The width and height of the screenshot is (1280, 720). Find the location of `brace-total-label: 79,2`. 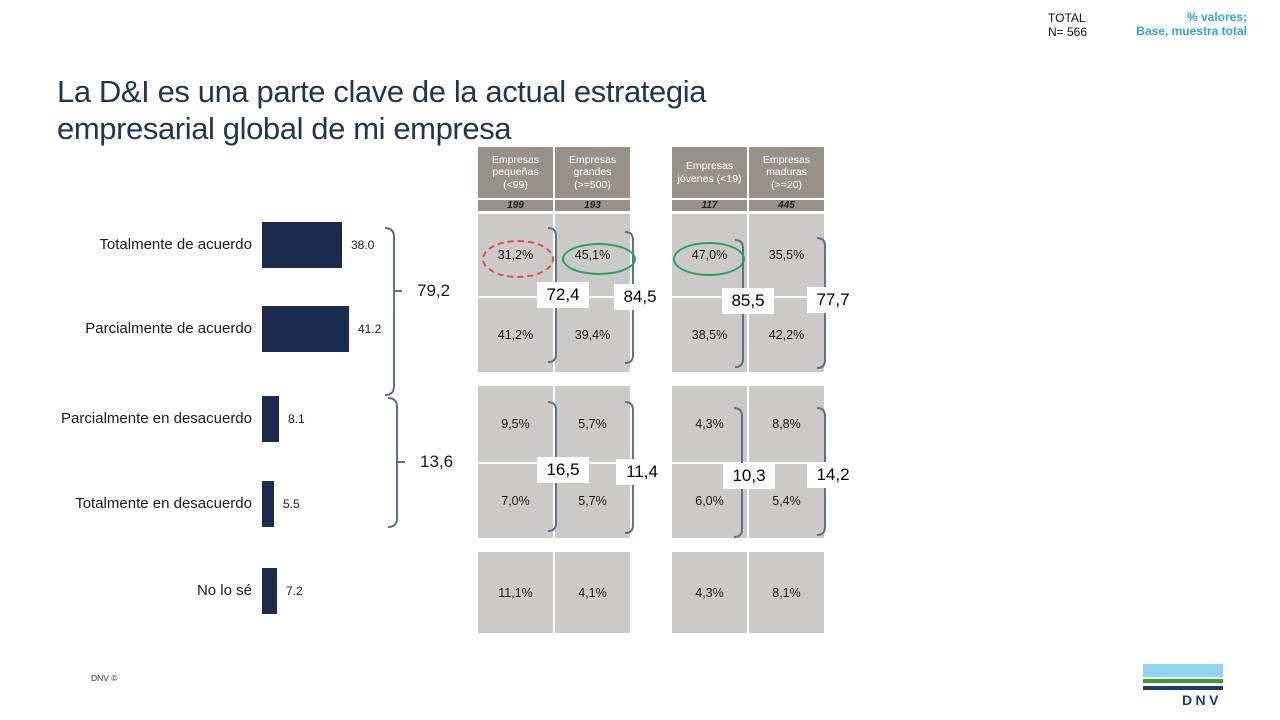

brace-total-label: 79,2 is located at coordinates (434, 290).